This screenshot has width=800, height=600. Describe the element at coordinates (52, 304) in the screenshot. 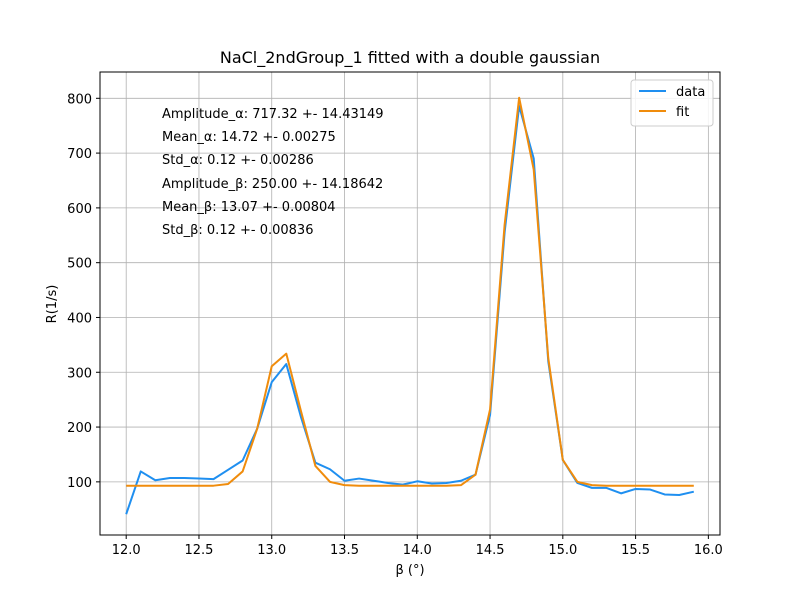

I see `y-axis-label: R(1/s)` at that location.